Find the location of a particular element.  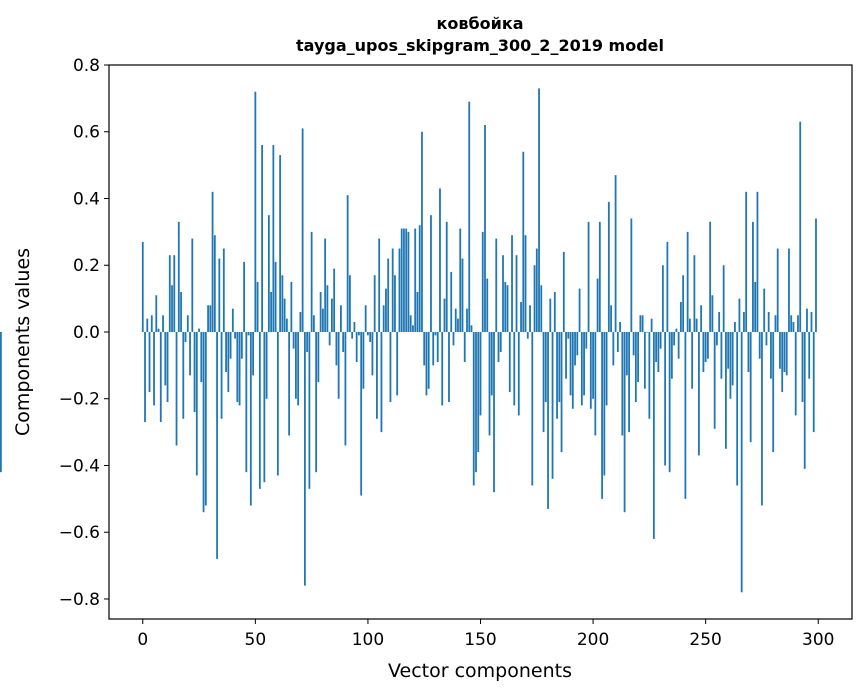

x-tick-label: 0 is located at coordinates (142, 640).